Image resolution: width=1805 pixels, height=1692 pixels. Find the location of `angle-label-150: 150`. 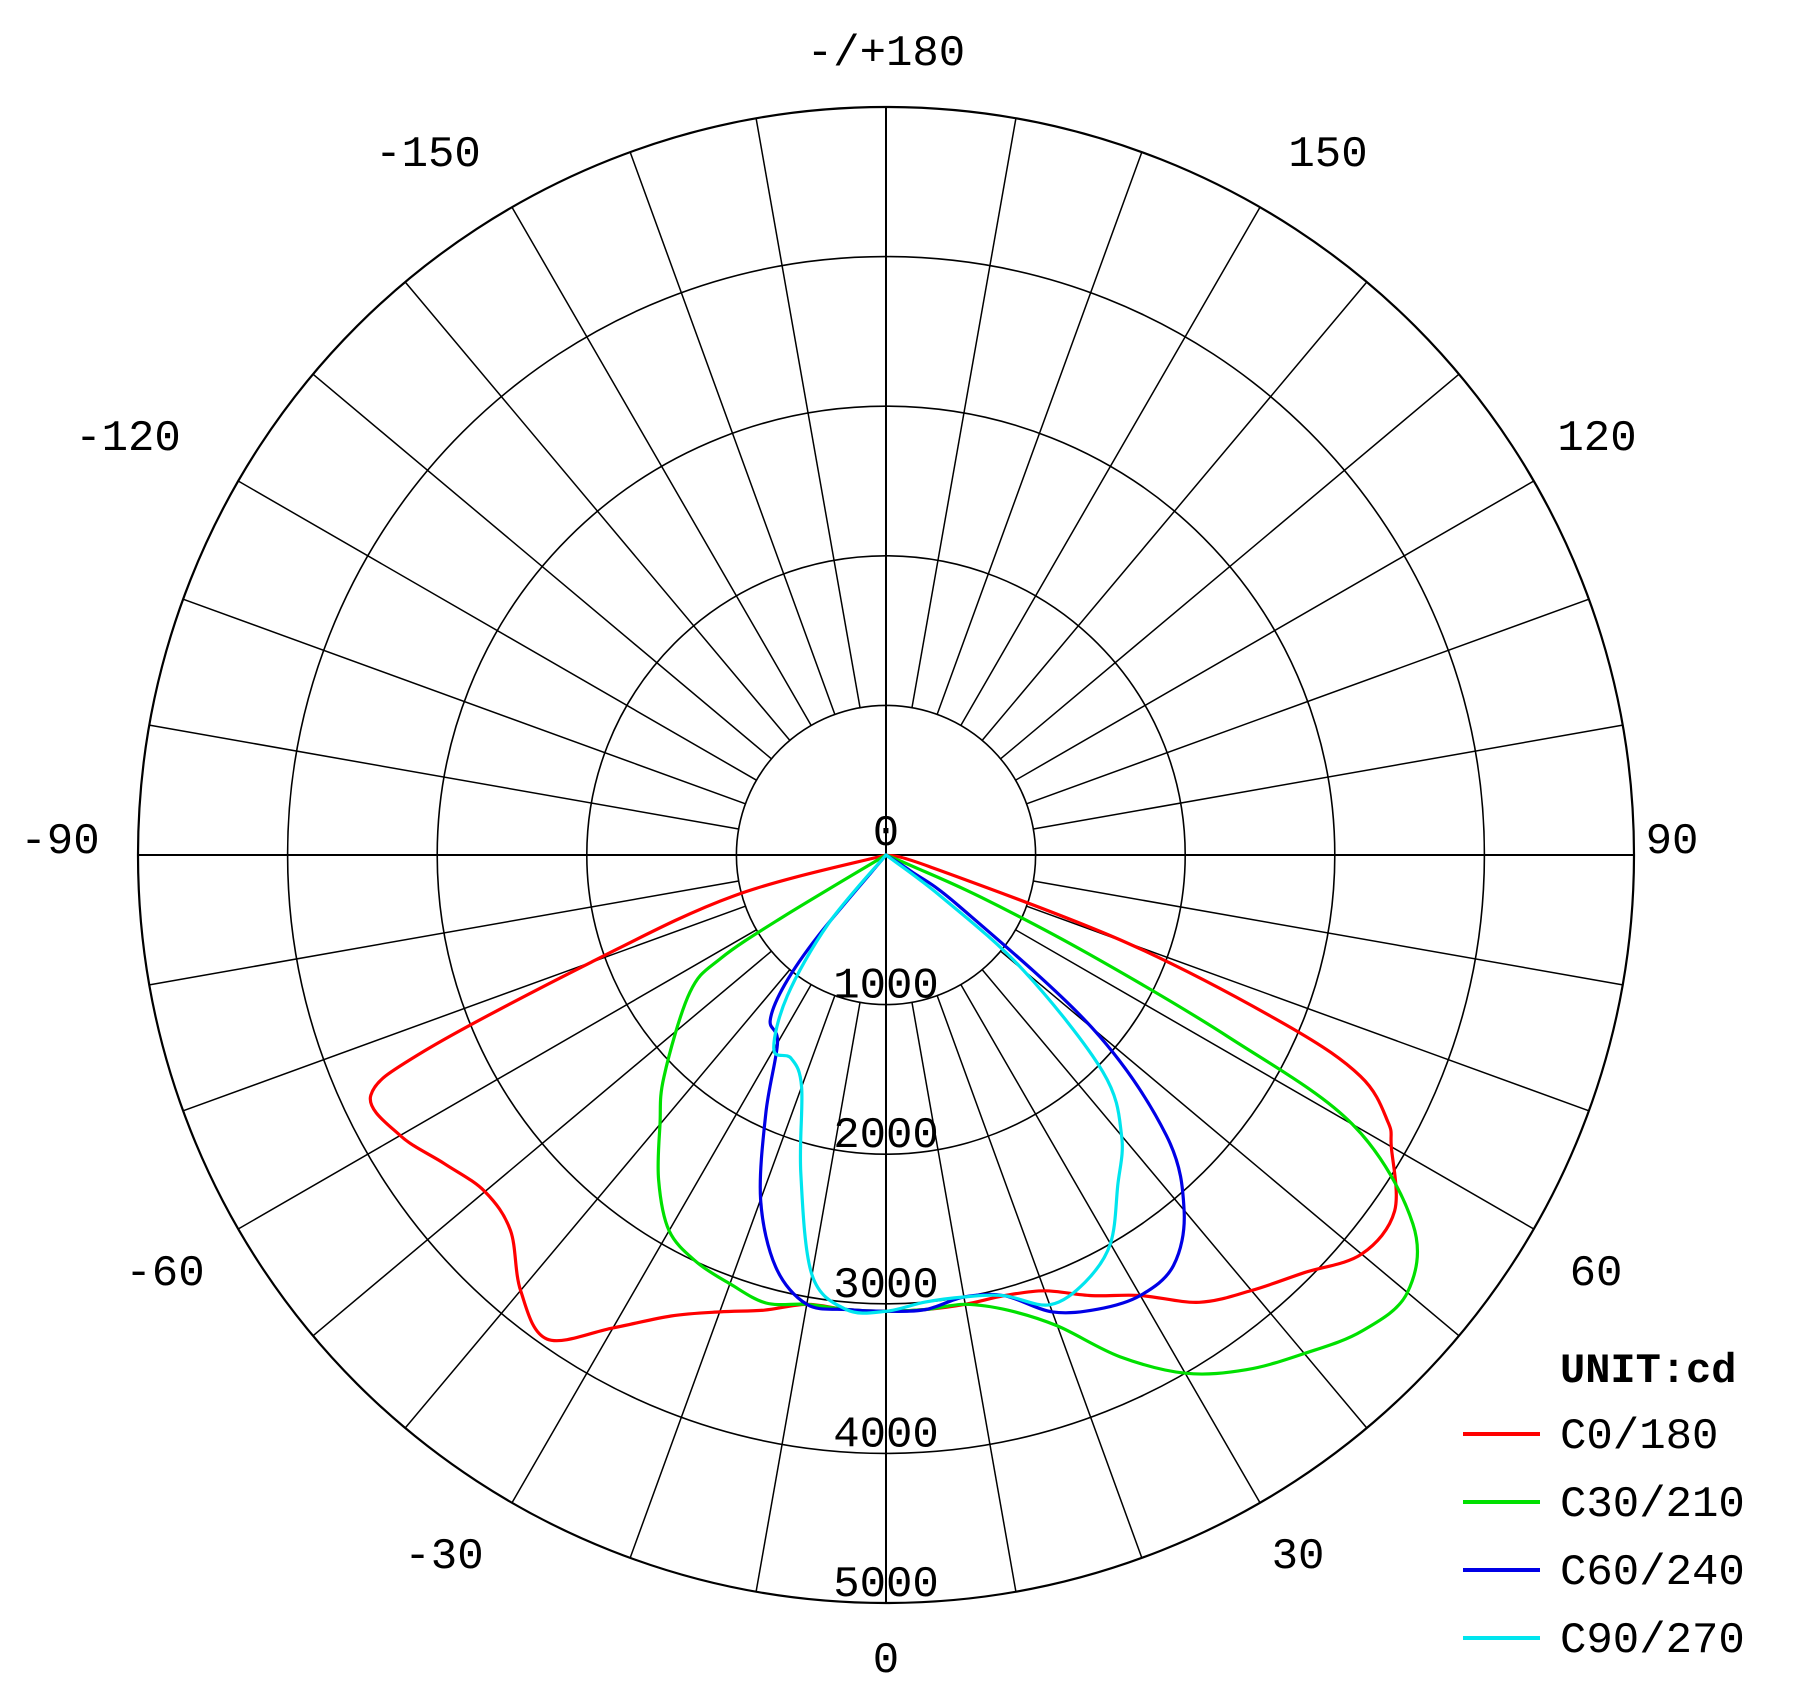

angle-label-150: 150 is located at coordinates (1327, 155).